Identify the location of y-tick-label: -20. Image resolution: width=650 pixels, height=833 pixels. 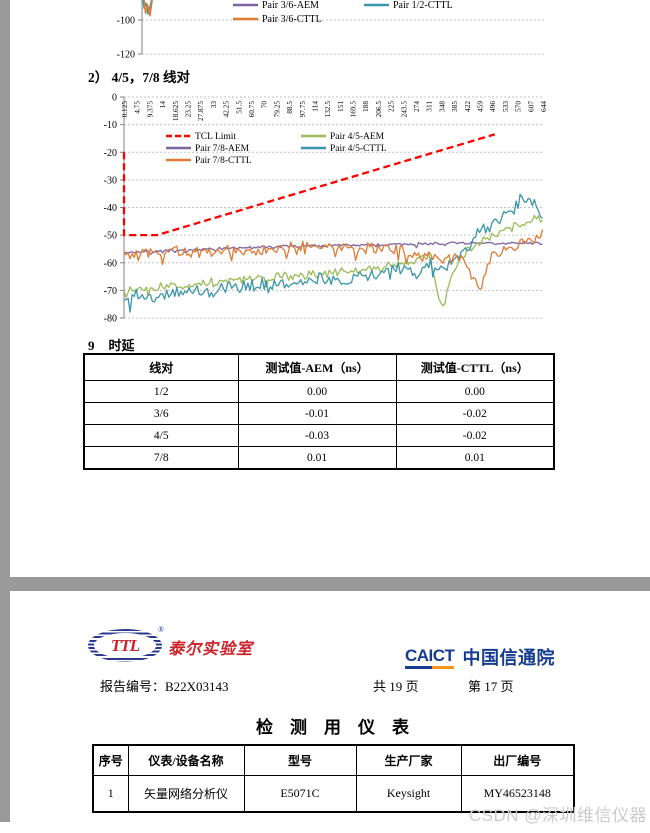
(110, 153).